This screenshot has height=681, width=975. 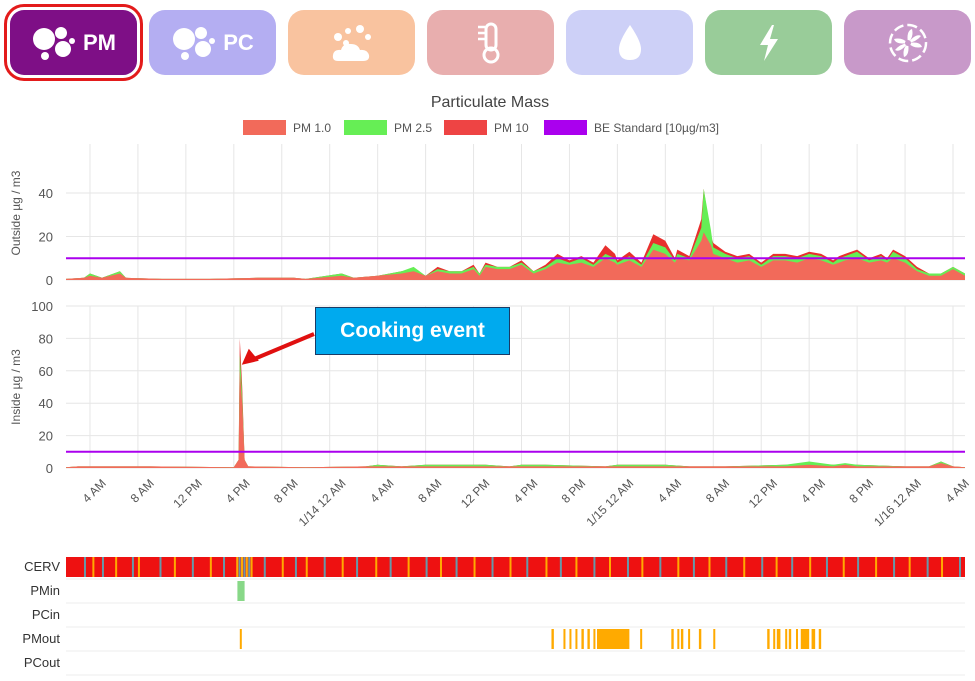 What do you see at coordinates (656, 128) in the screenshot?
I see `legend-label: BE Standard [10µg/m3]` at bounding box center [656, 128].